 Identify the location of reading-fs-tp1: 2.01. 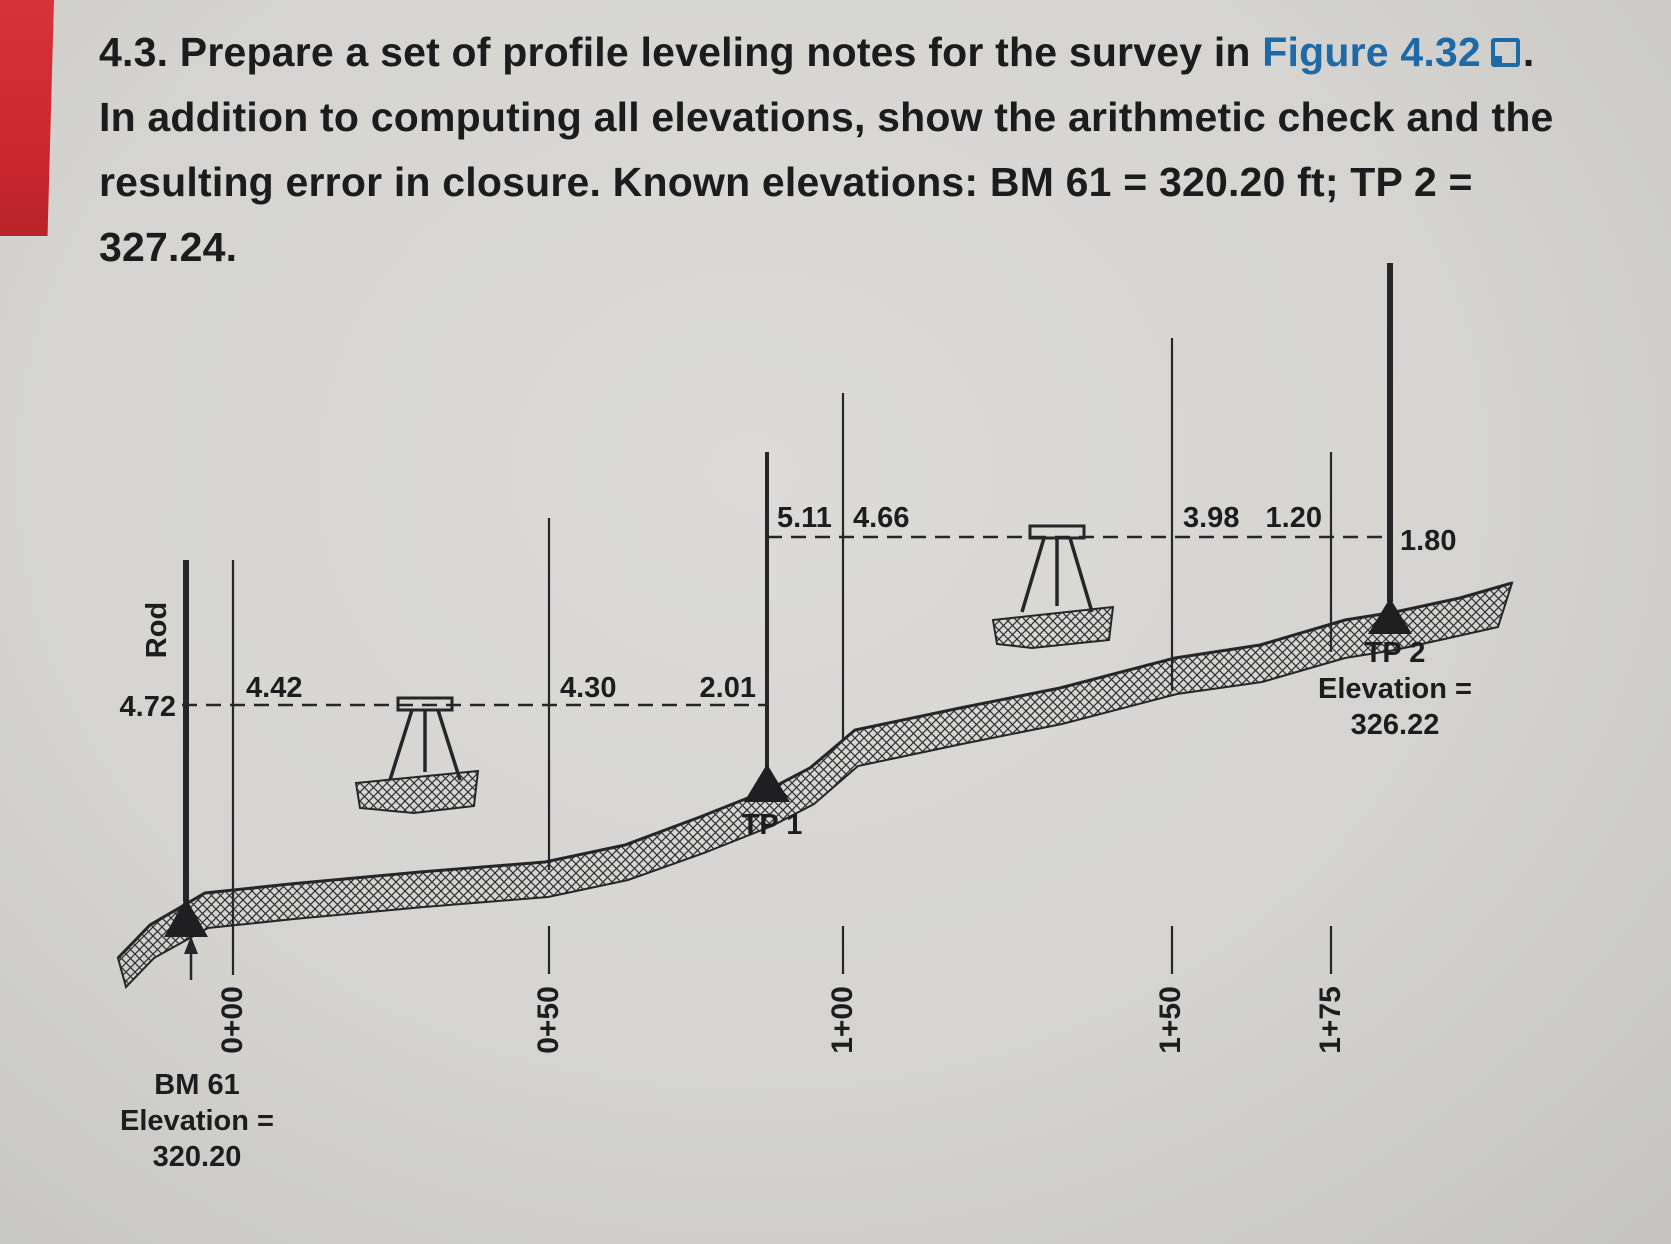
(728, 688).